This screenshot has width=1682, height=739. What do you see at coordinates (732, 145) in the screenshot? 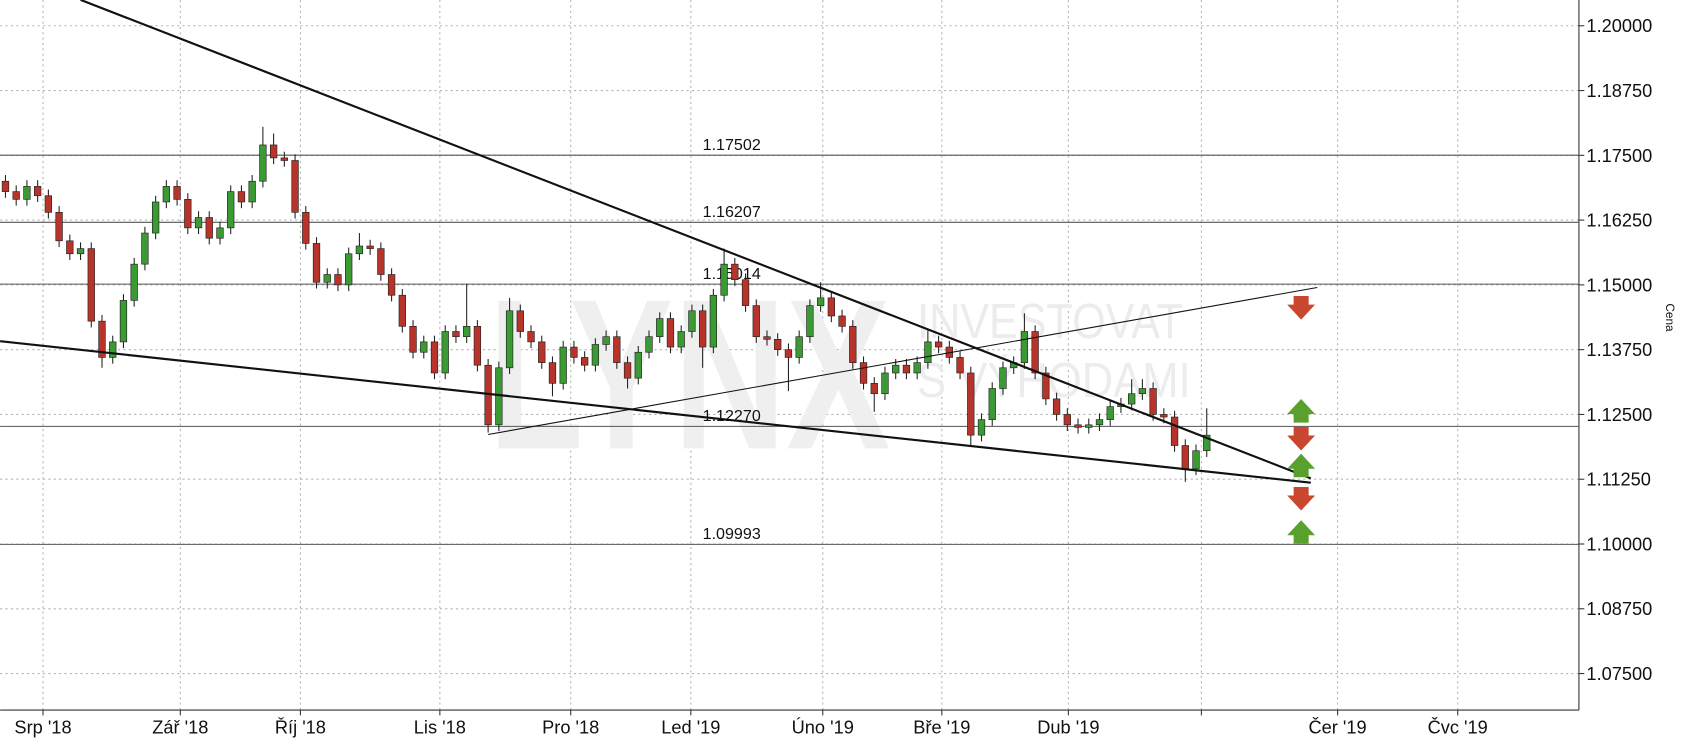
I see `price-level-label: 1.17502` at bounding box center [732, 145].